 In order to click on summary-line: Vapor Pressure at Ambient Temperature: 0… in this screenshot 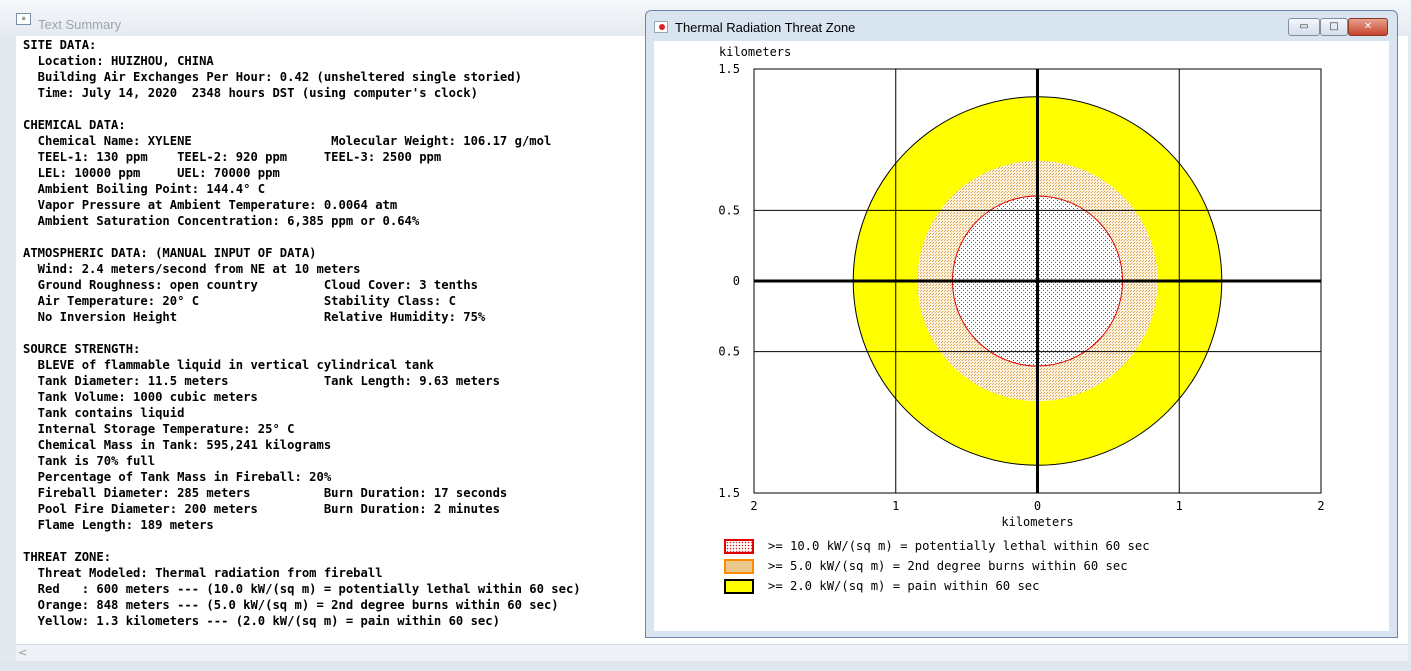, I will do `click(210, 205)`.